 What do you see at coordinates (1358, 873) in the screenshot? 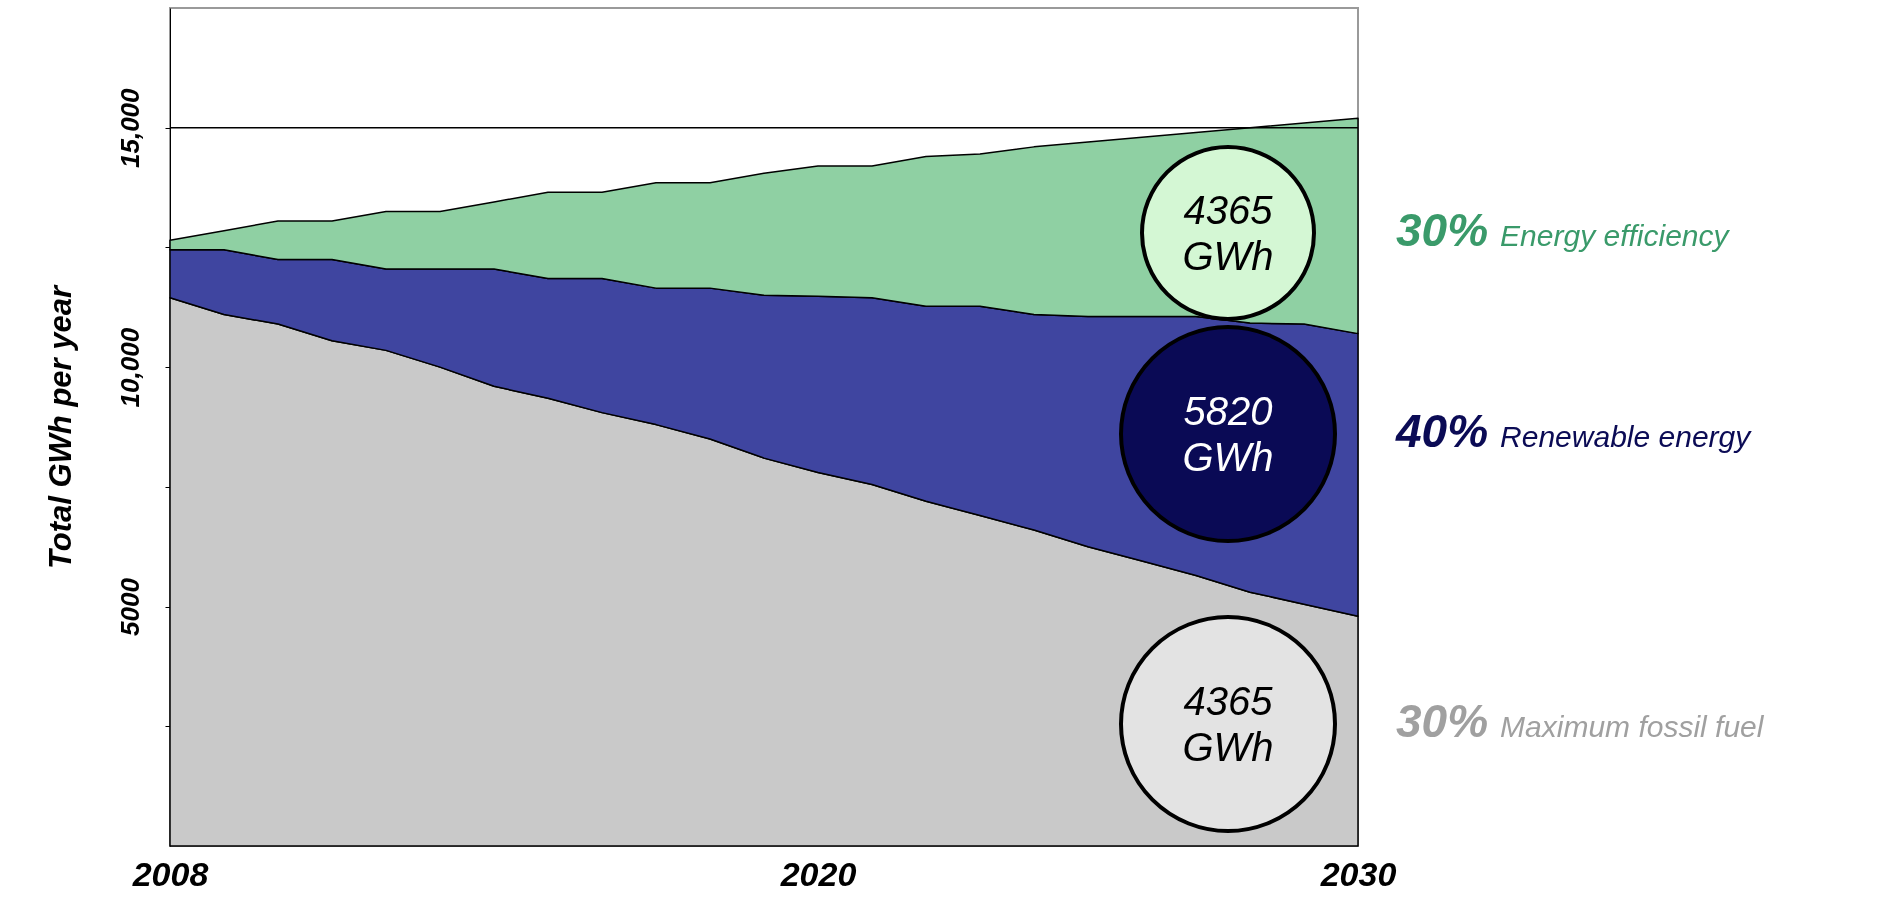
I see `x-tick-label: 2030` at bounding box center [1358, 873].